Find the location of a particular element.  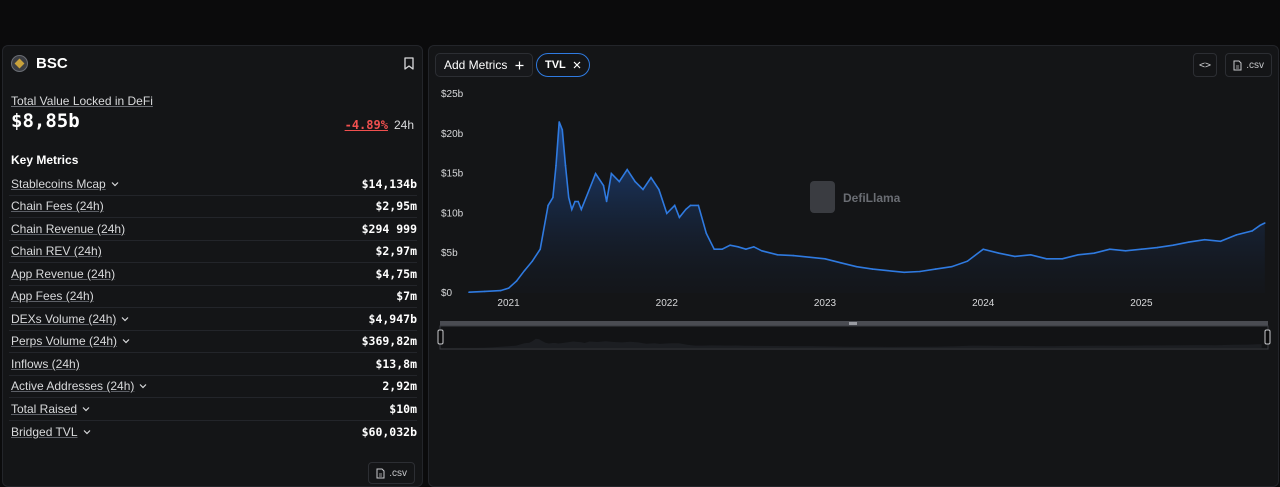

metric-row: Active Addresses (24h) 2,92m is located at coordinates (213, 387).